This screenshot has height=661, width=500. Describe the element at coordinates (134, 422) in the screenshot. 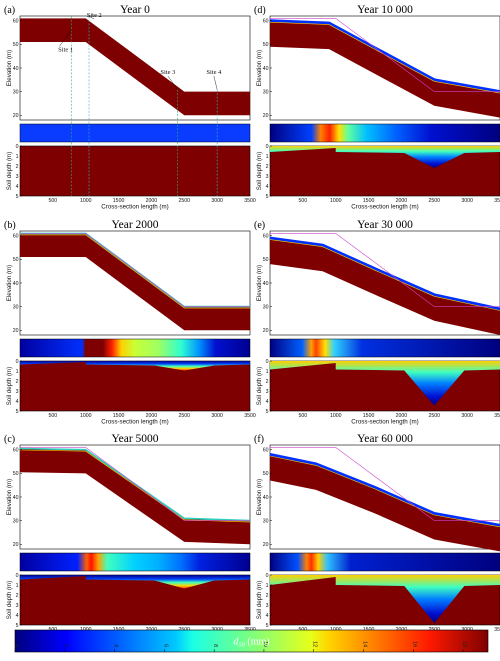

I see `x-axis-label: Cross-section length (m)` at that location.